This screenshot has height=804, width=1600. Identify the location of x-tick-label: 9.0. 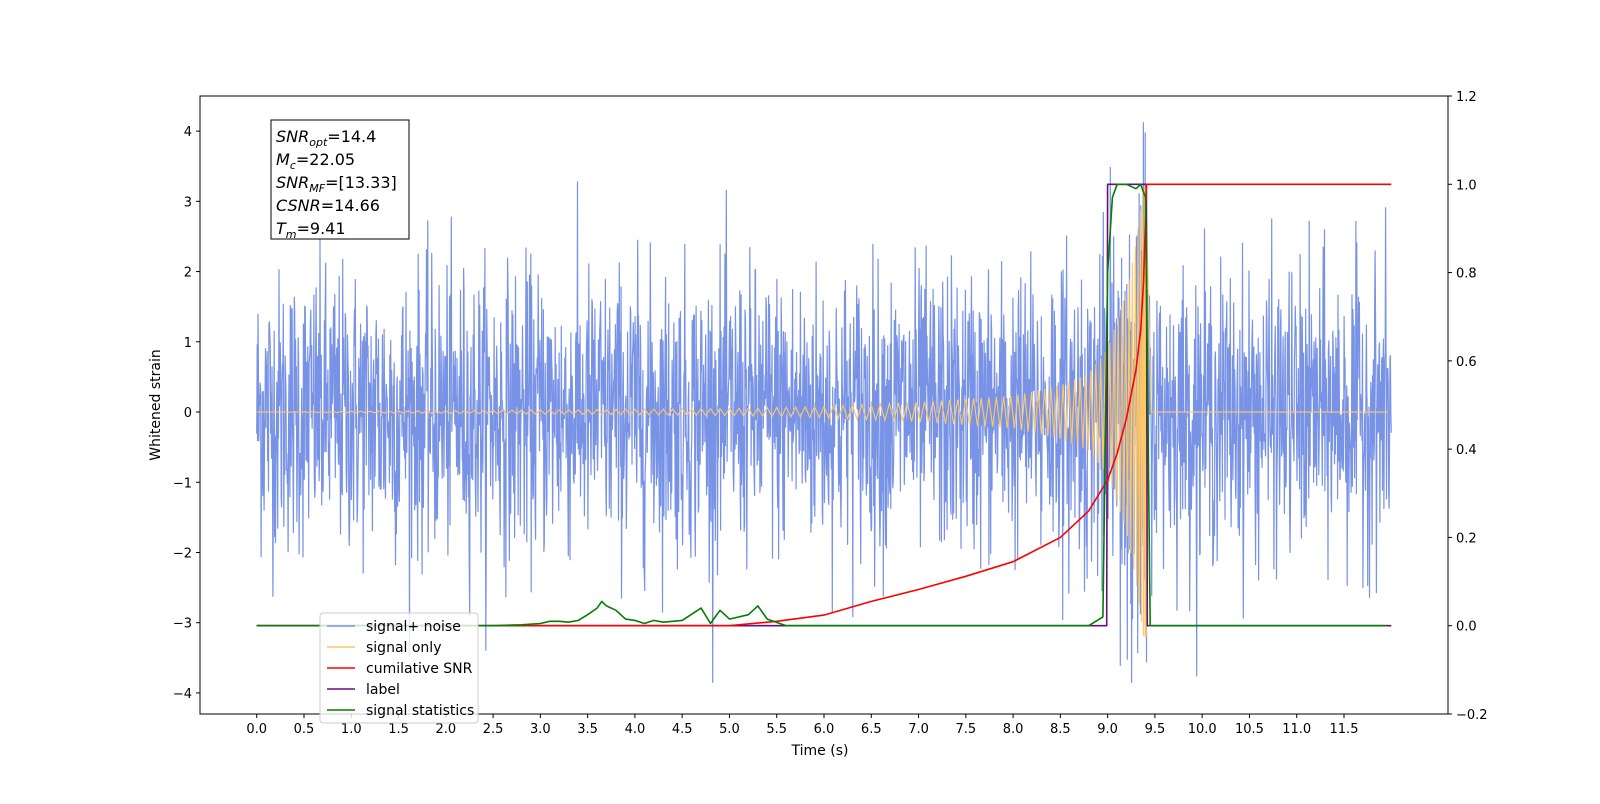
(1107, 729).